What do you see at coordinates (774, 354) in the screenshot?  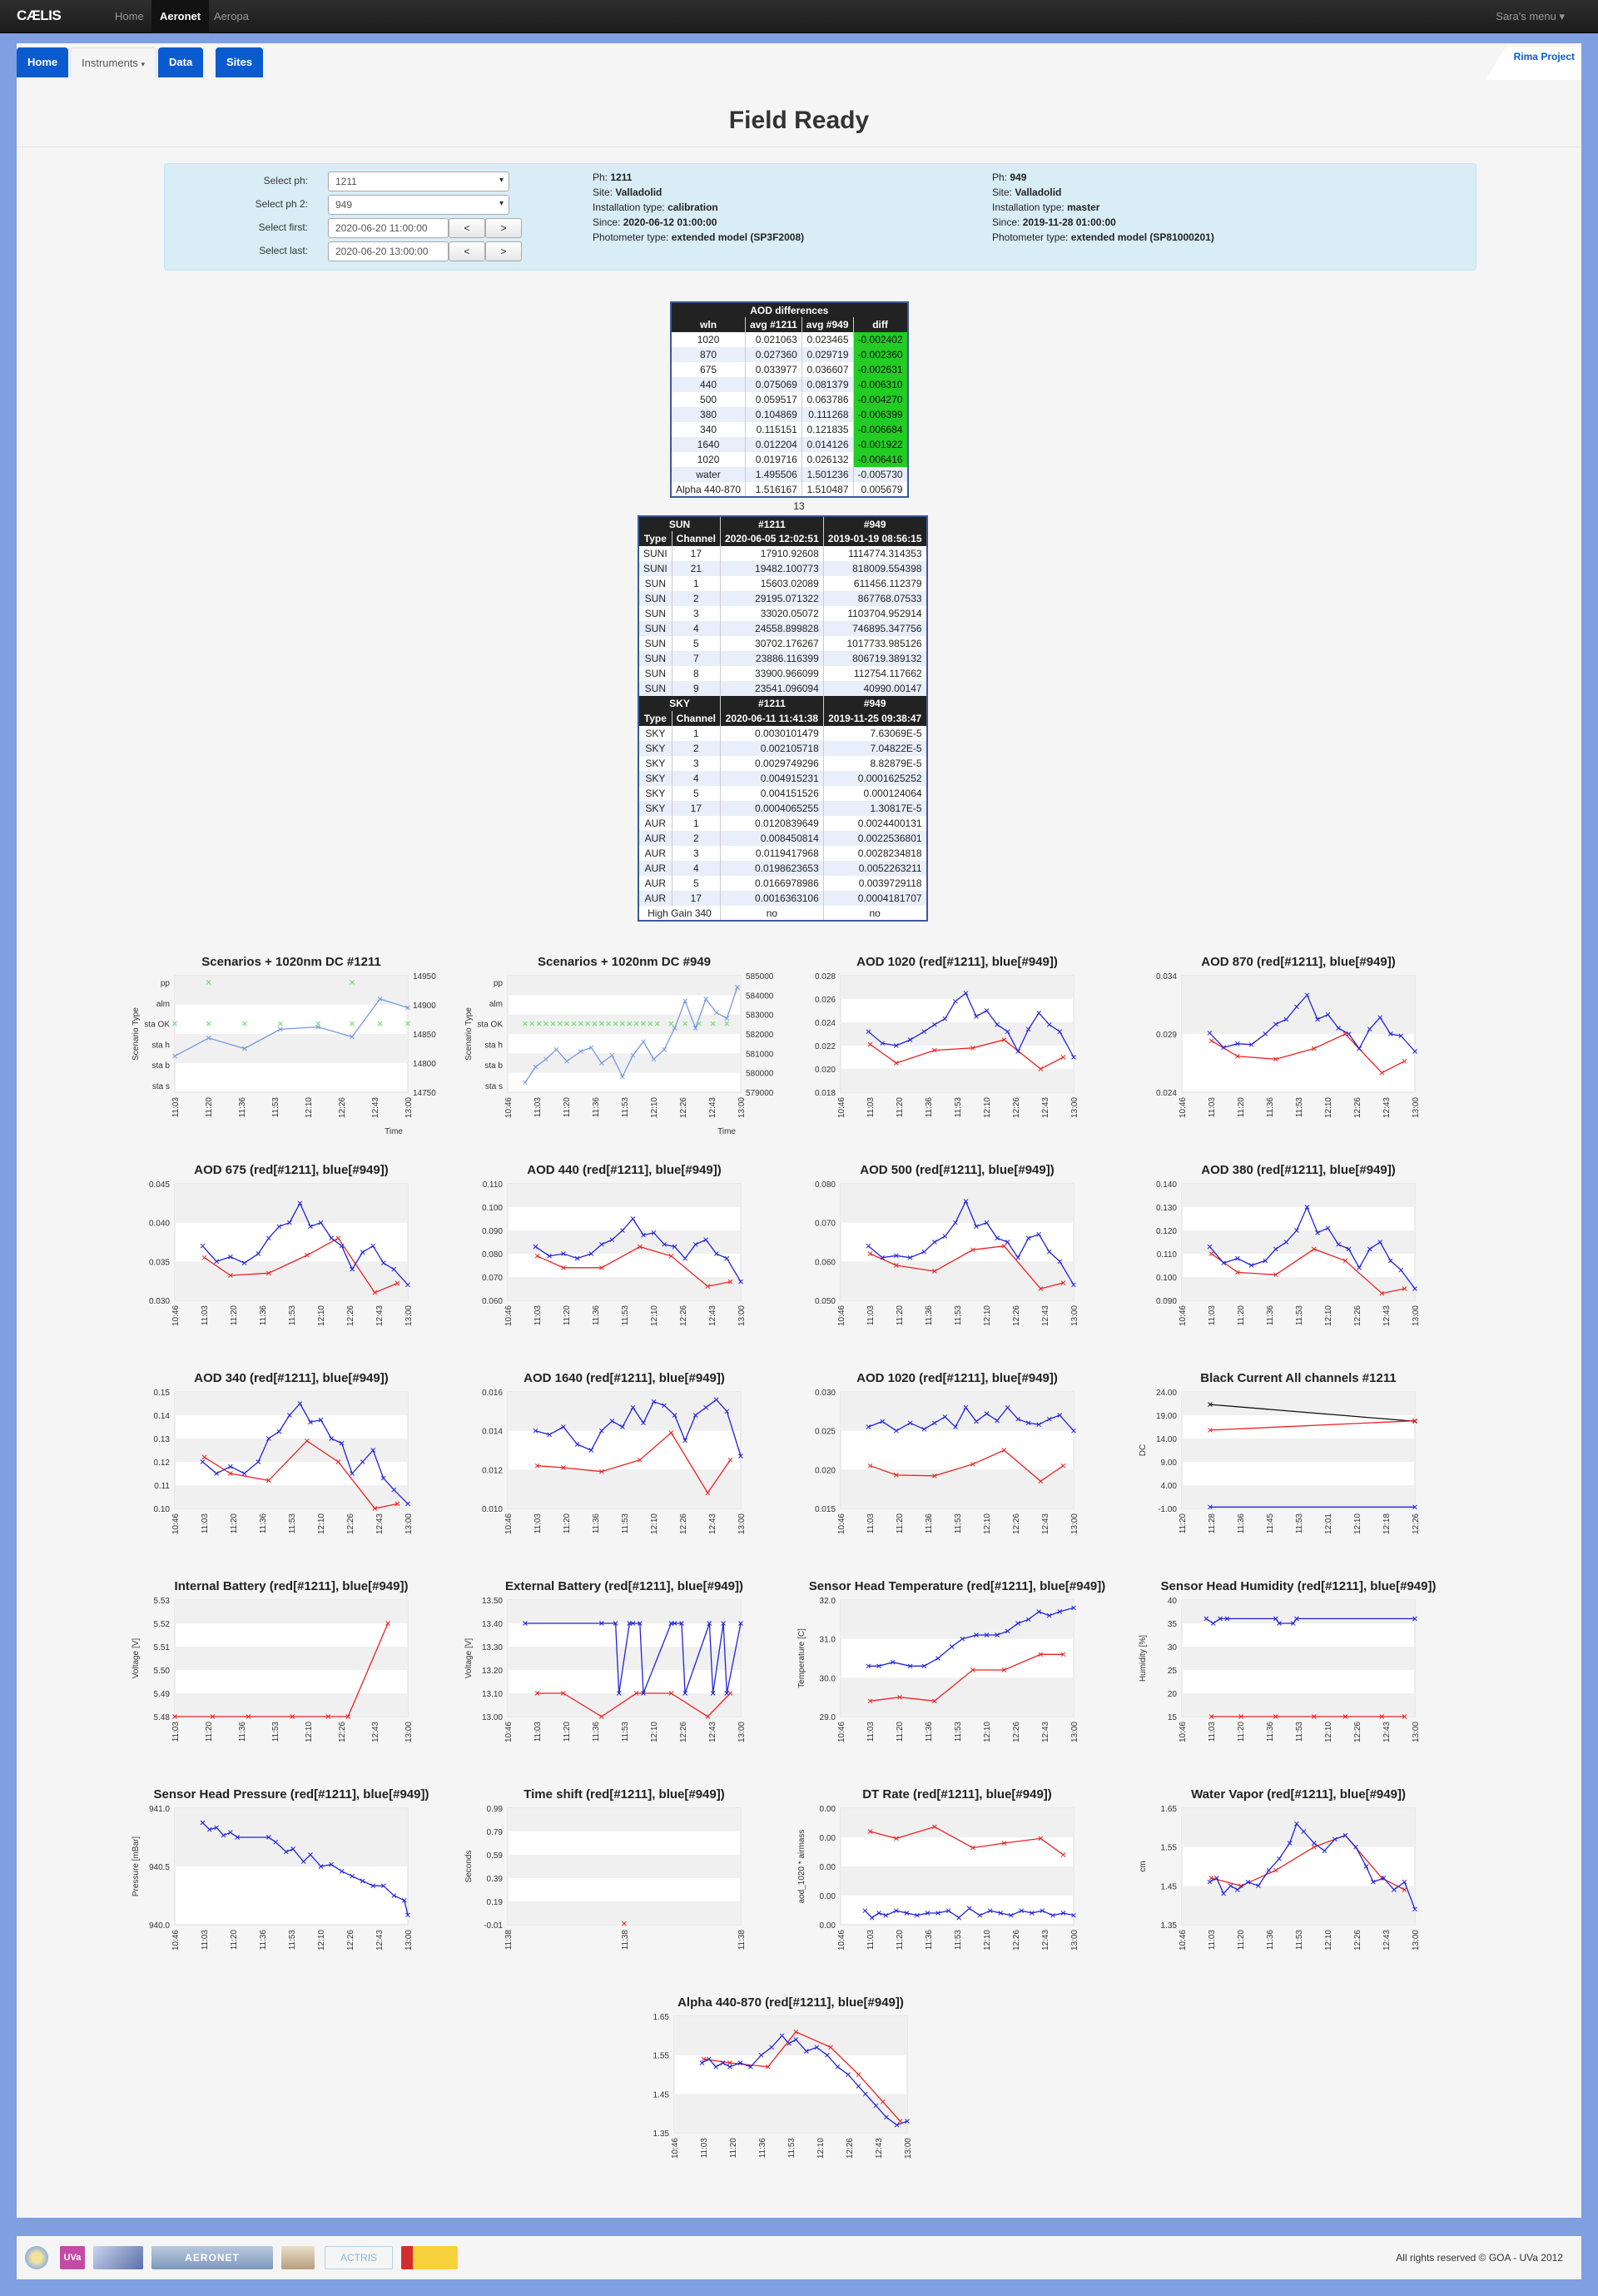 I see `avg-1211-cell: 0.027360` at bounding box center [774, 354].